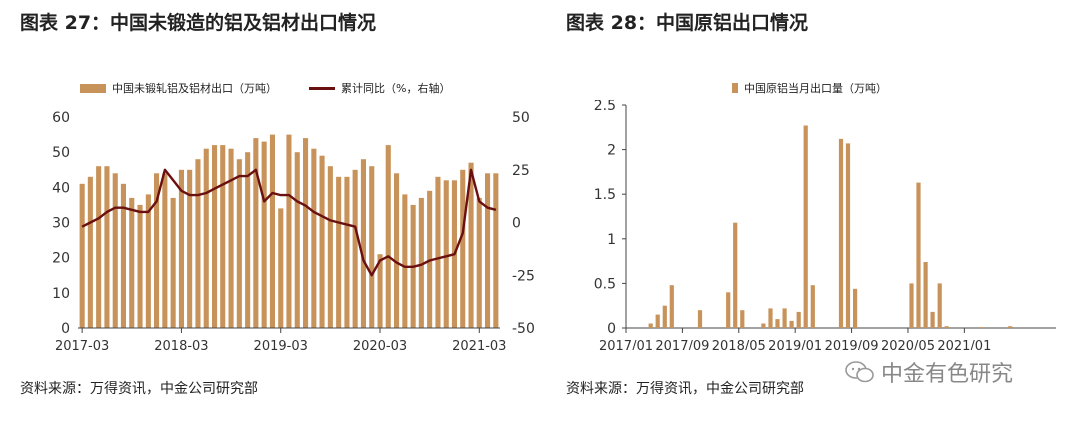 This screenshot has height=421, width=1080. Describe the element at coordinates (964, 344) in the screenshot. I see `x-tick-label: 2021/01` at that location.